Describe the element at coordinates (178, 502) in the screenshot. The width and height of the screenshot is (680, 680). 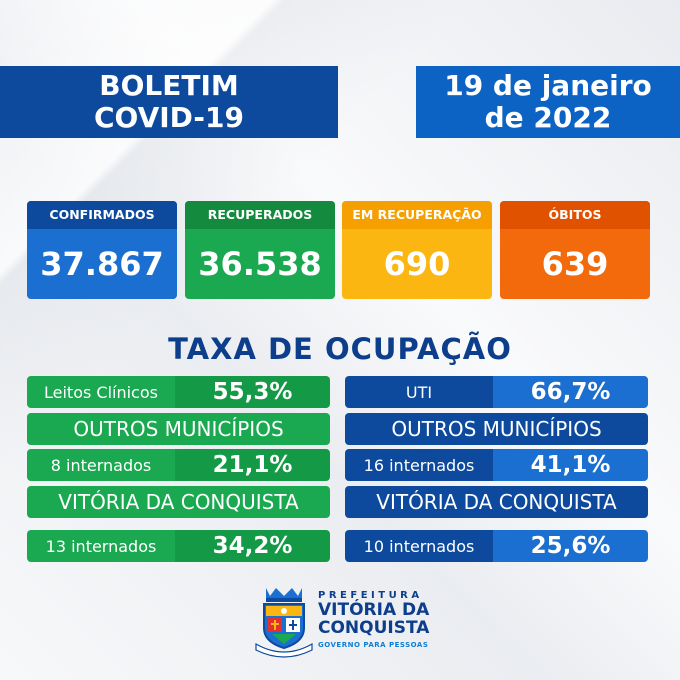
I see `clinical-city-heading: VITÓRIA DA CONQUISTA` at that location.